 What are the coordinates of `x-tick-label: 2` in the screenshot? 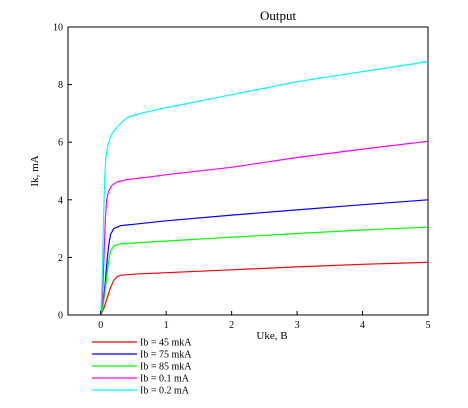 It's located at (231, 325).